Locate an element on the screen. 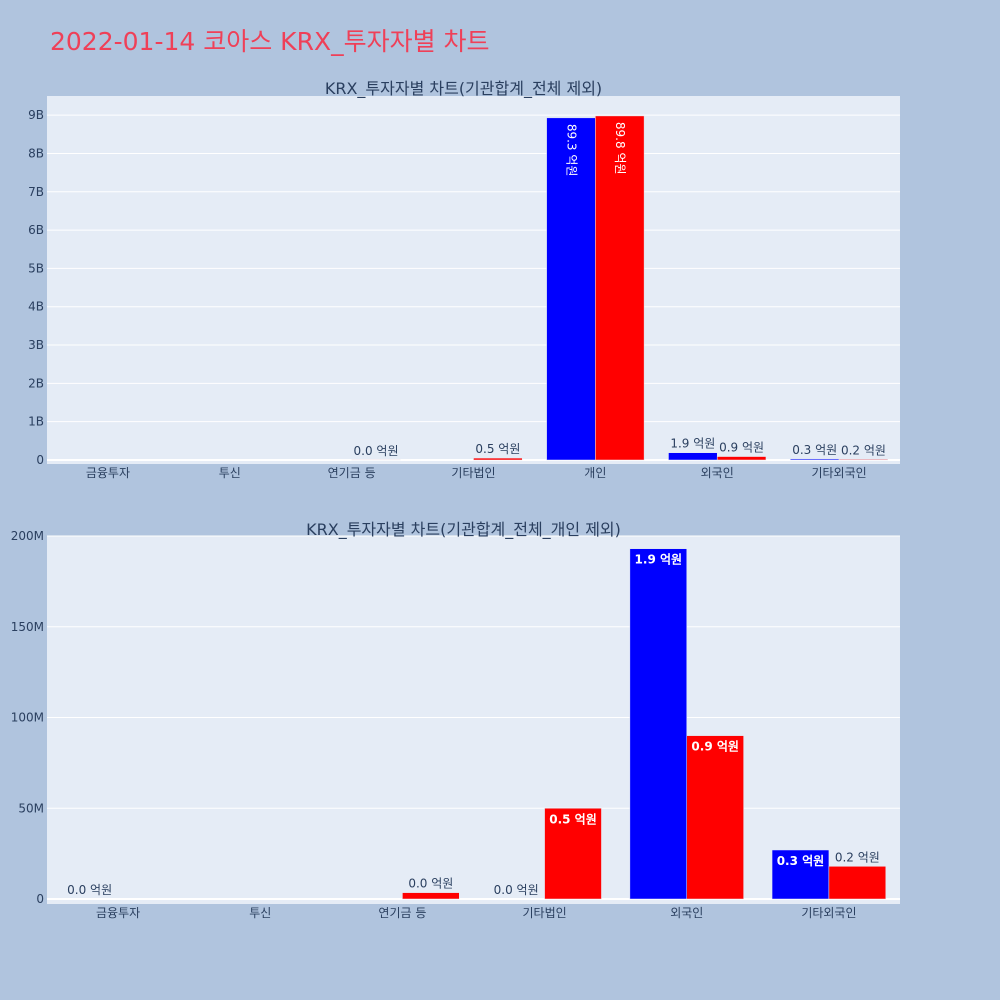 The height and width of the screenshot is (1000, 1000). data-label: 89.3 억원 is located at coordinates (571, 150).